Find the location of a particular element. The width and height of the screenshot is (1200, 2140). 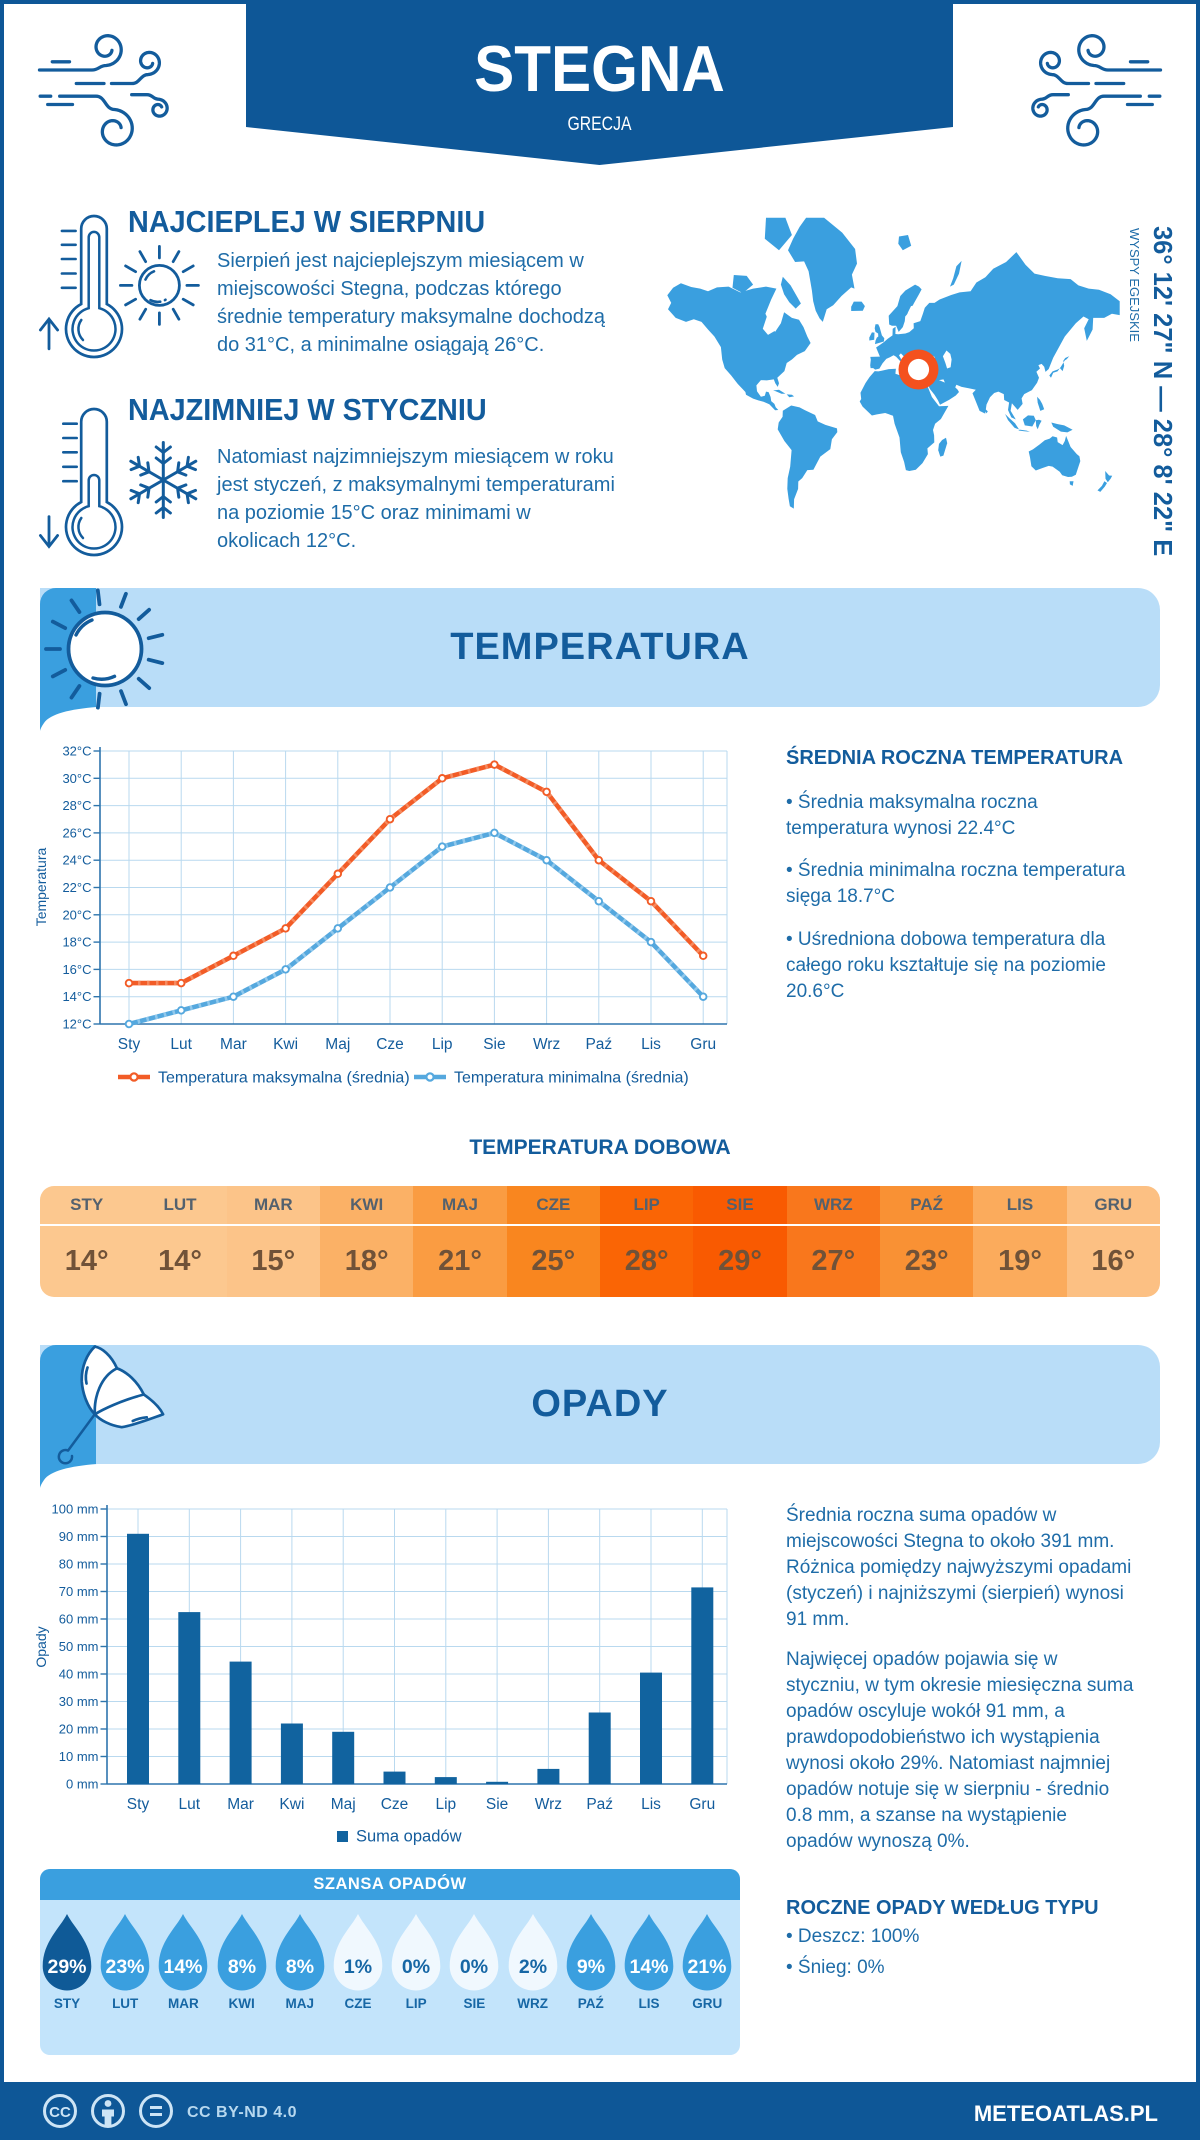

svg-text: 29% is located at coordinates (66, 1967).